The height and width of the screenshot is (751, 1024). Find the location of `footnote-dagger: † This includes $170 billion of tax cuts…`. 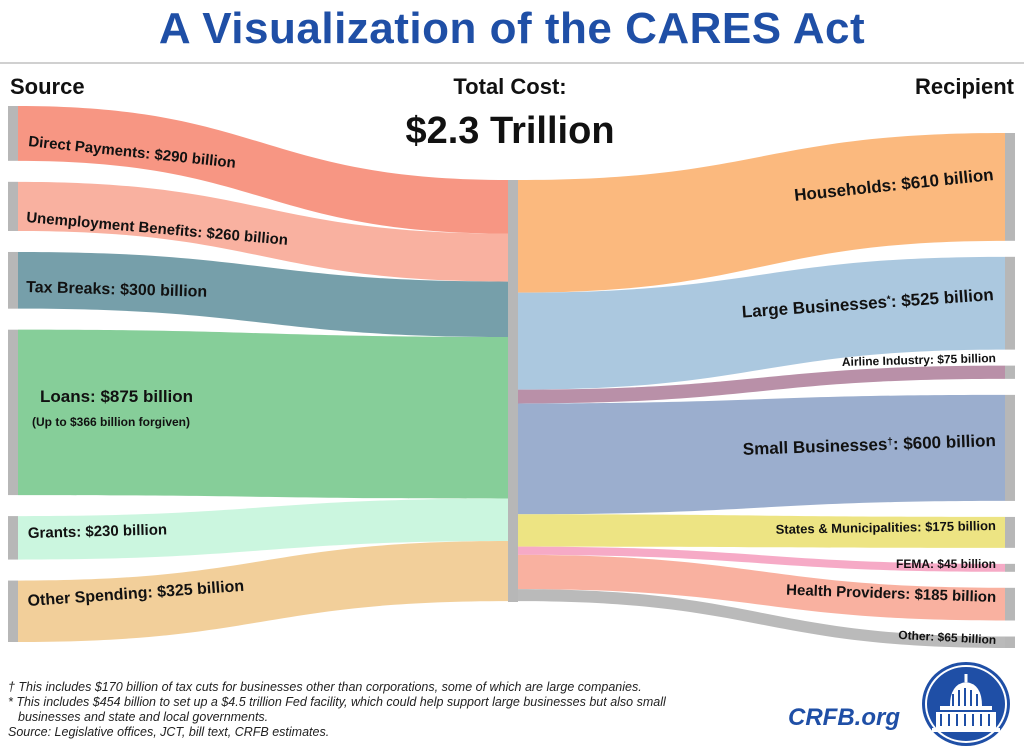

footnote-dagger: † This includes $170 billion of tax cuts… is located at coordinates (325, 687).